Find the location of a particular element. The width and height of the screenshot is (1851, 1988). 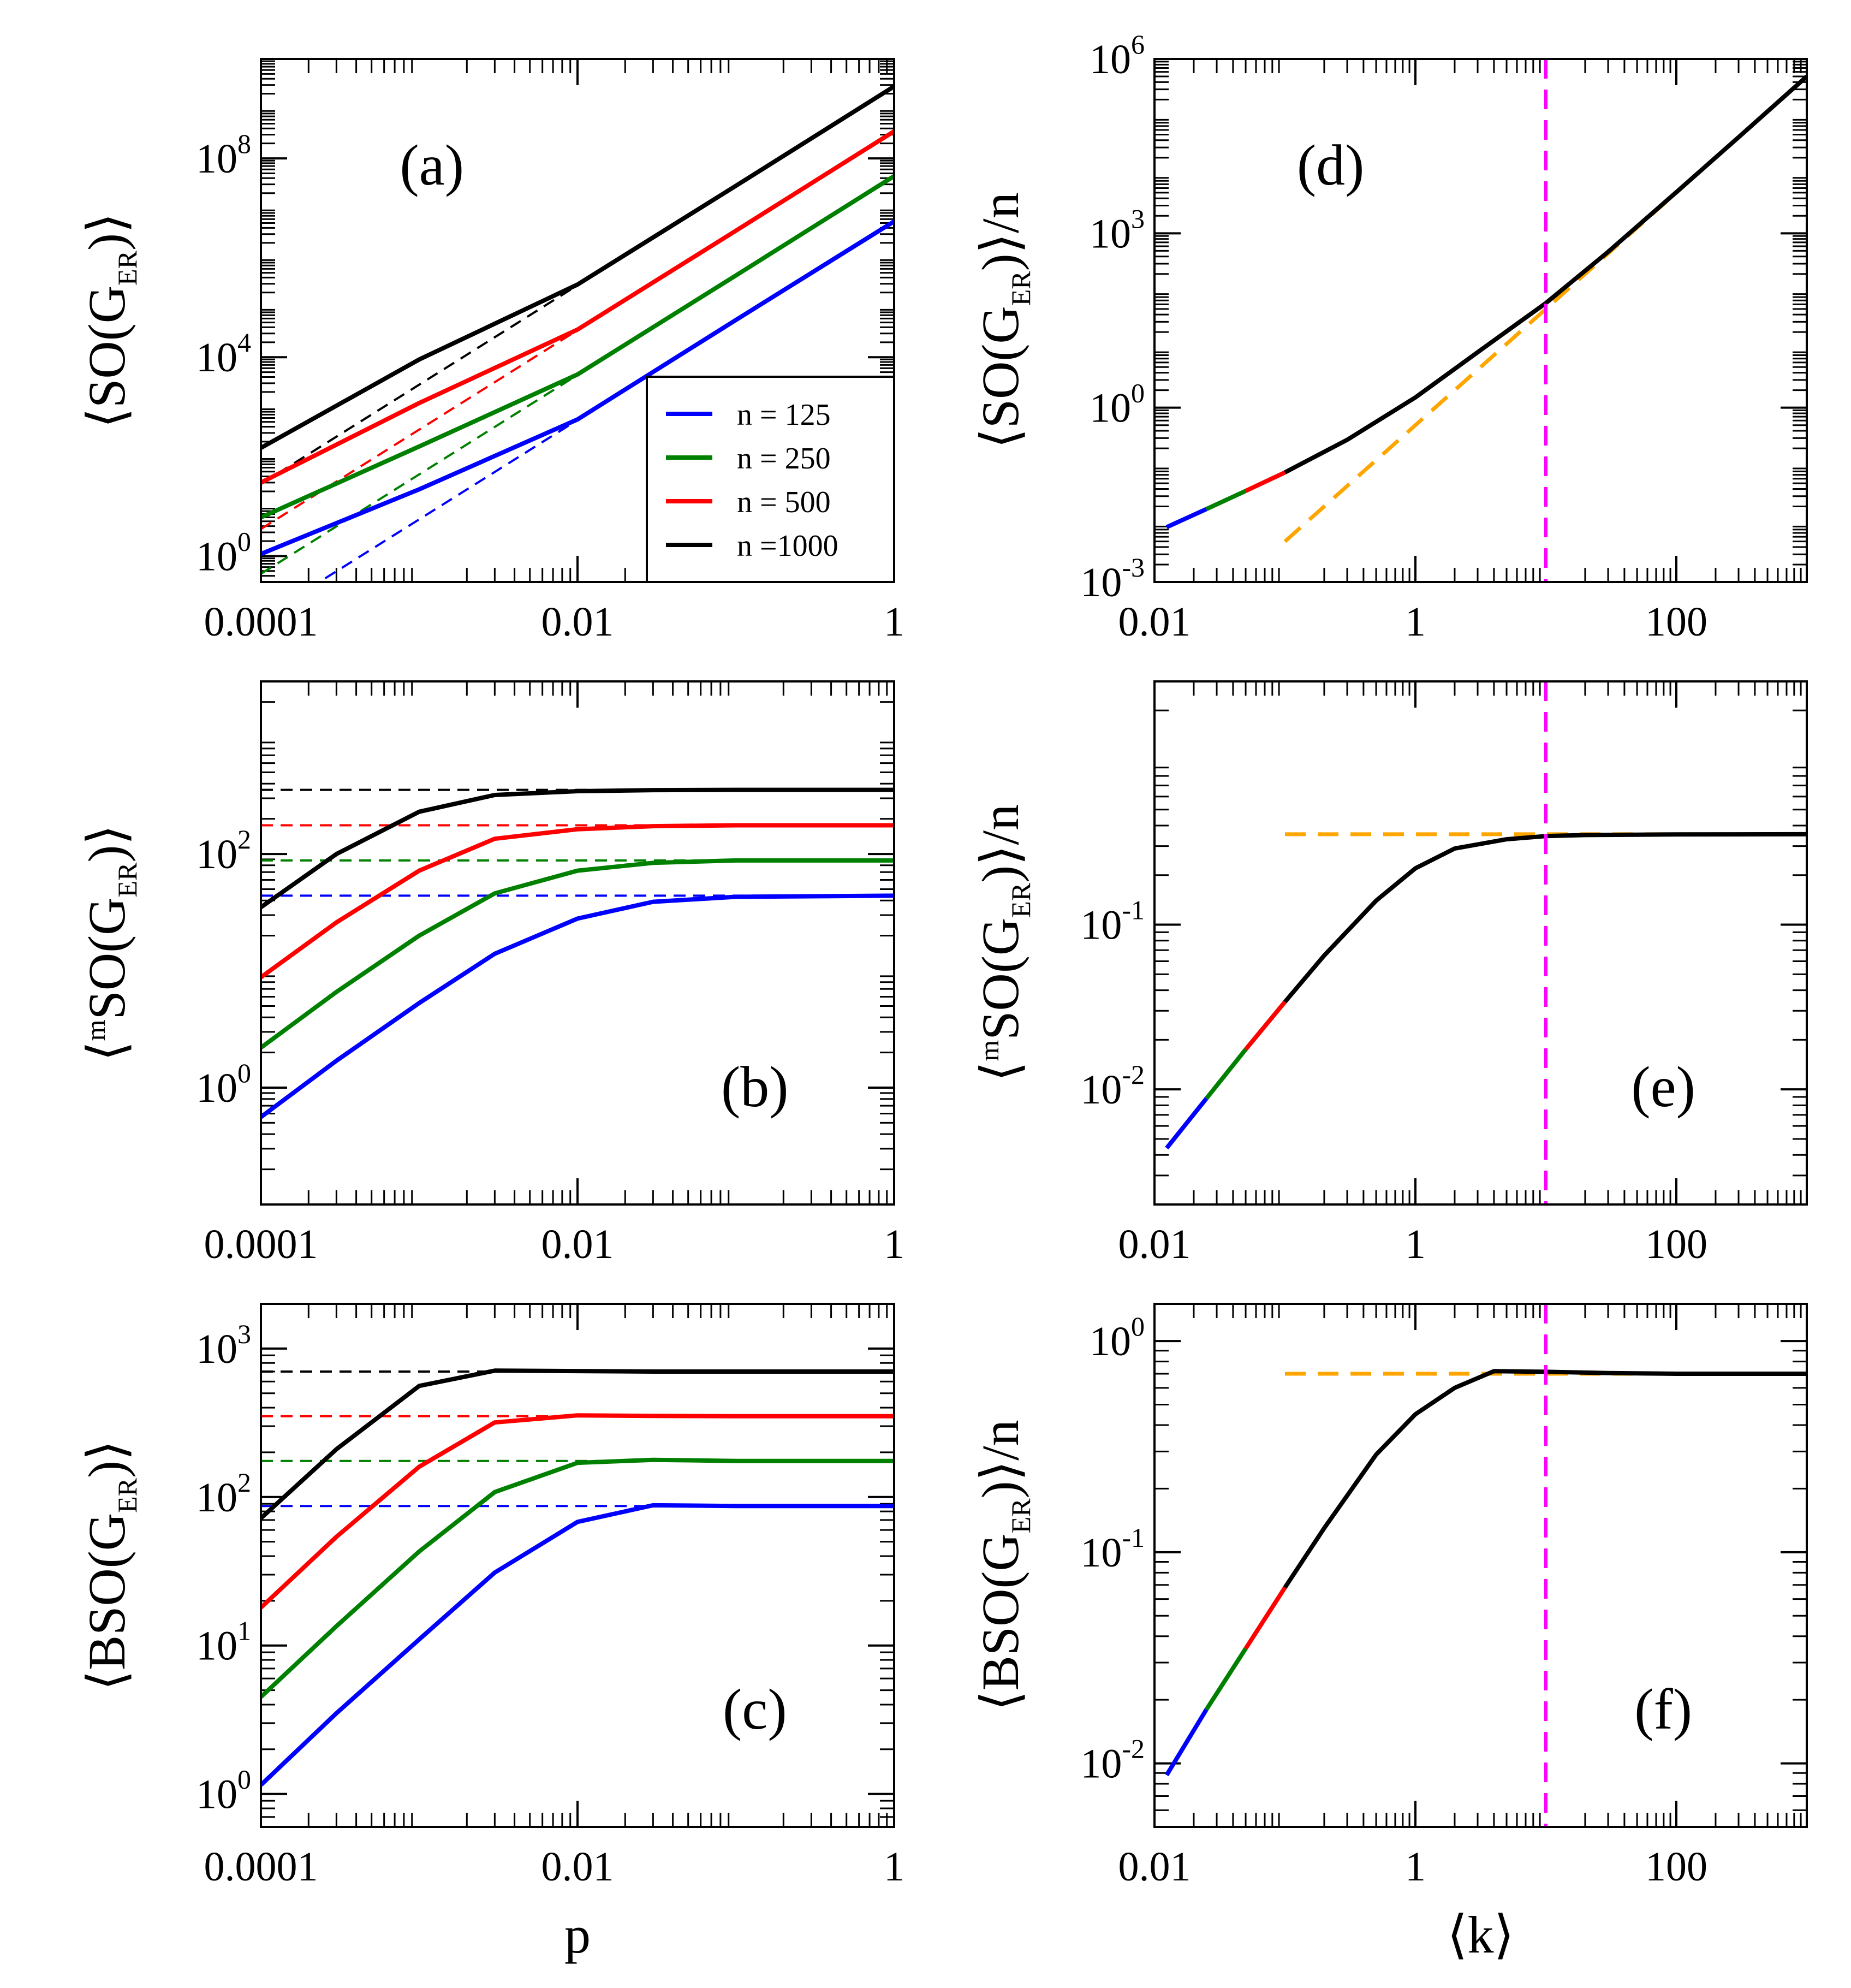

minor-ticks-d is located at coordinates (1480, 320).